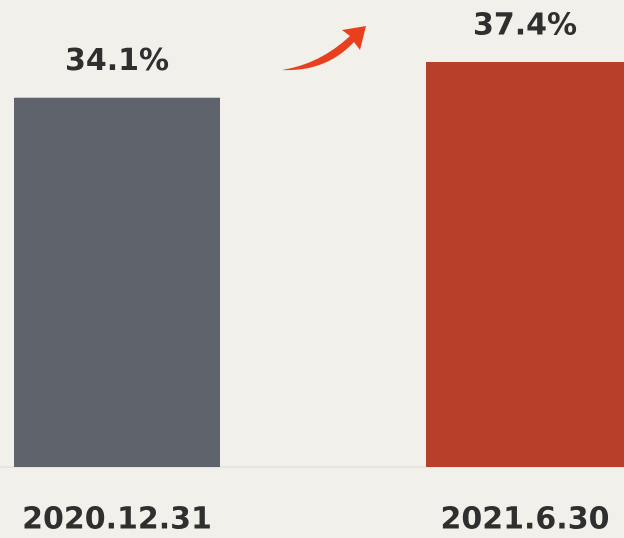  I want to click on x-tick-label: 2021.6.30, so click(525, 519).